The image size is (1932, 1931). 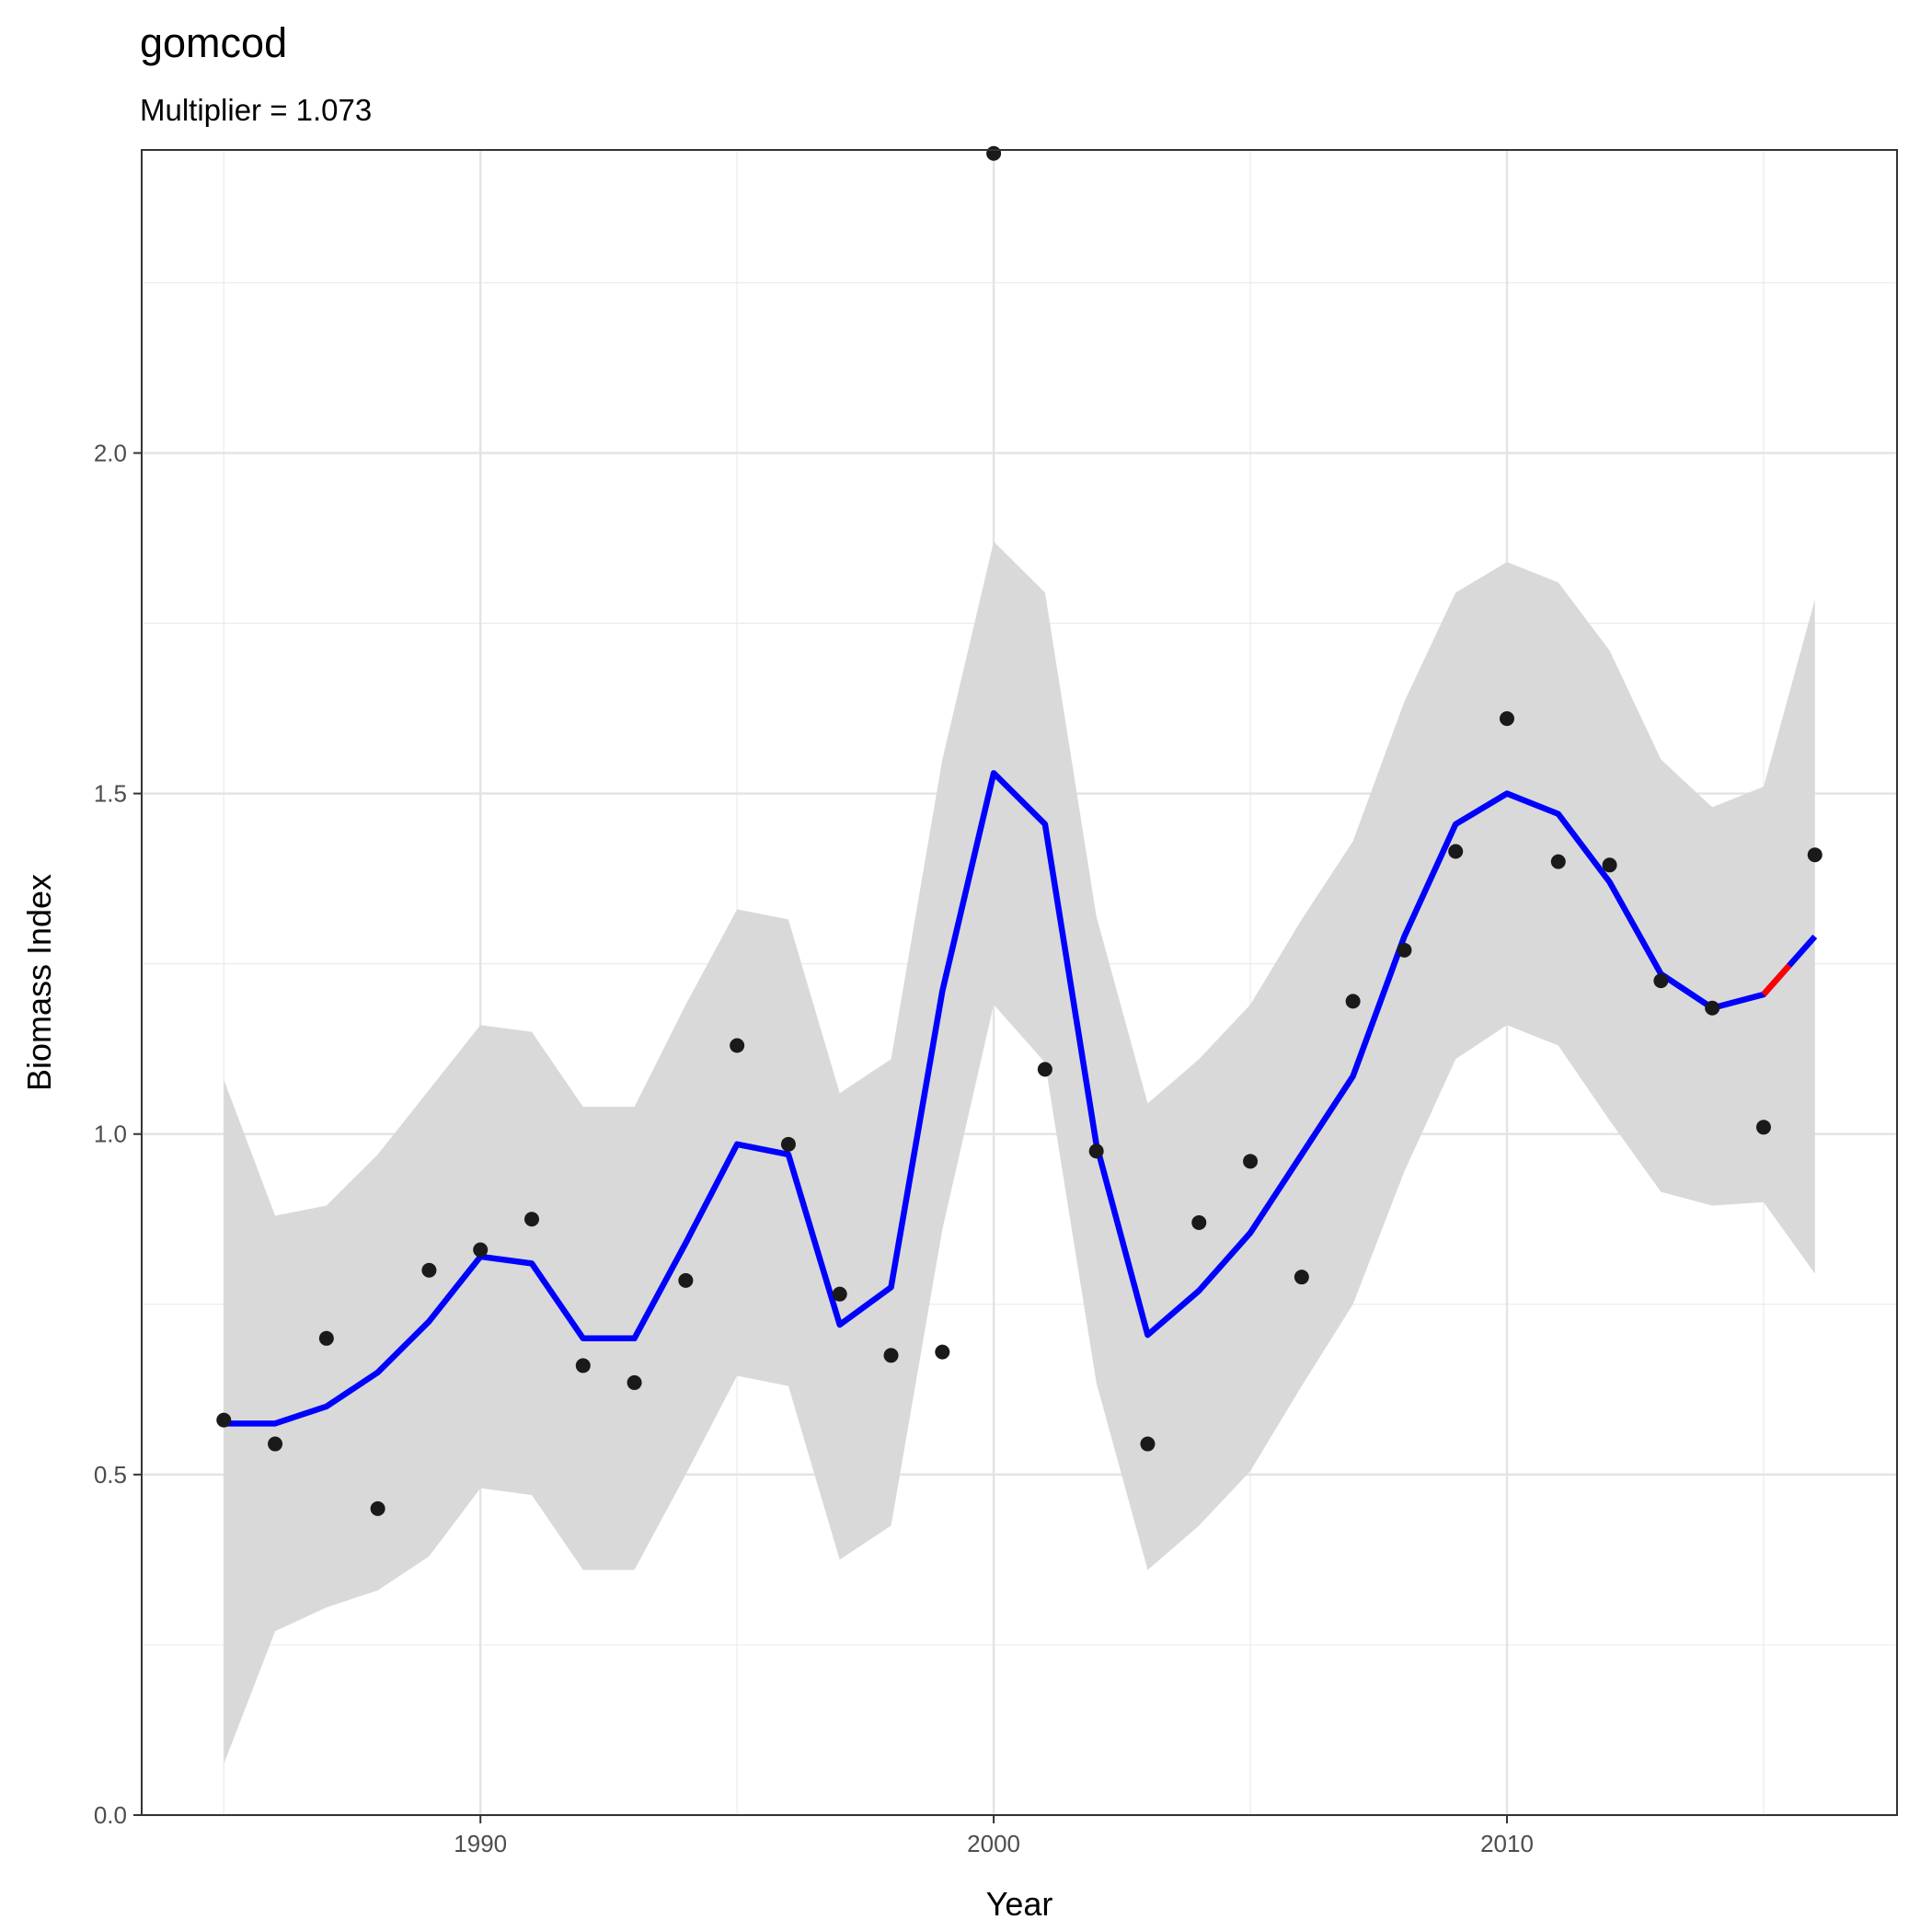 What do you see at coordinates (1507, 1844) in the screenshot?
I see `x-tick-label: 2010` at bounding box center [1507, 1844].